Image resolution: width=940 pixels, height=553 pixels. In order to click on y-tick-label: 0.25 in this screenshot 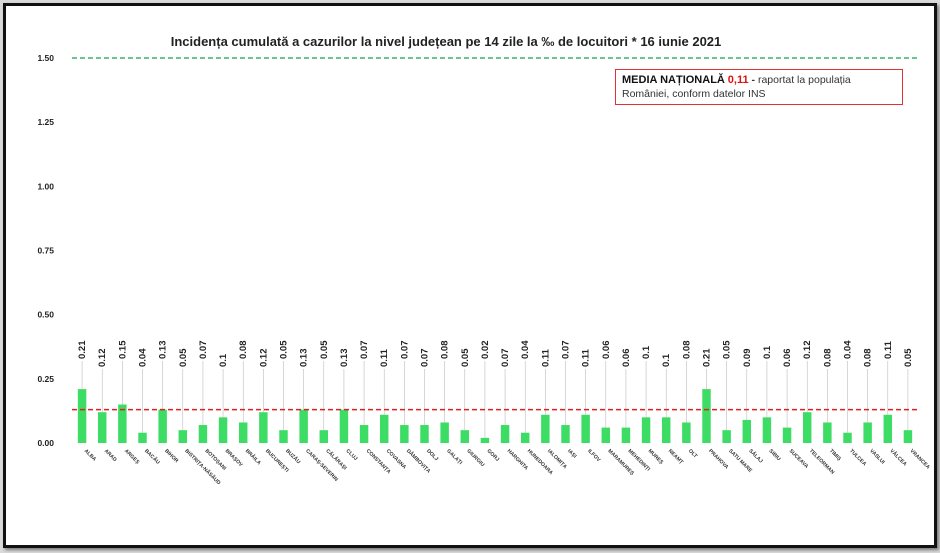, I will do `click(45, 379)`.